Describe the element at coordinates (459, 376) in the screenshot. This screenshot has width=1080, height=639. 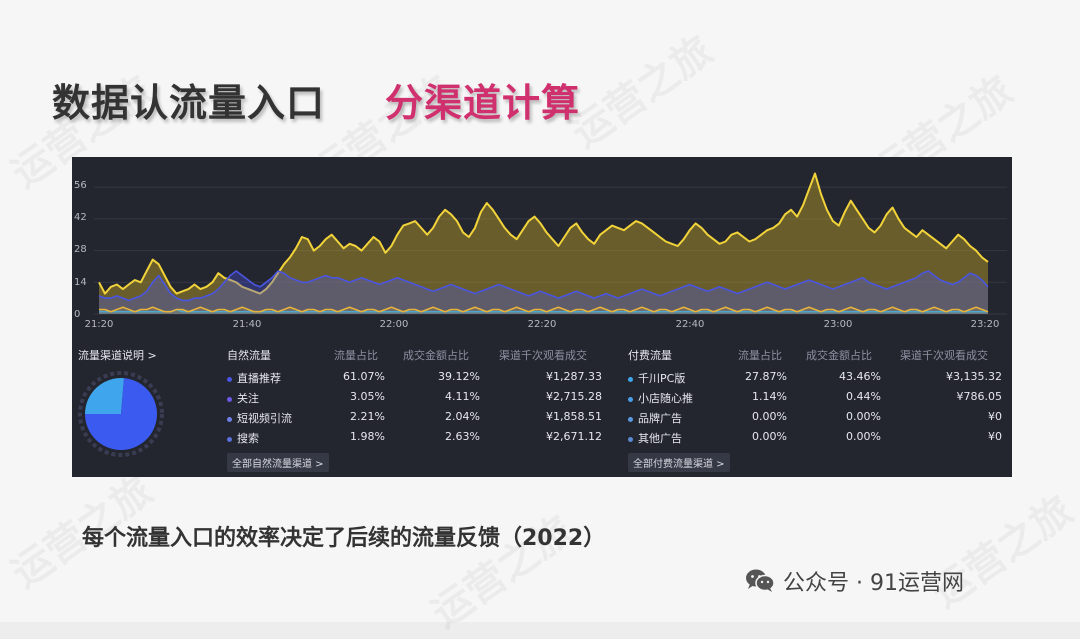
I see `natural-row-gmv: 39.12%` at that location.